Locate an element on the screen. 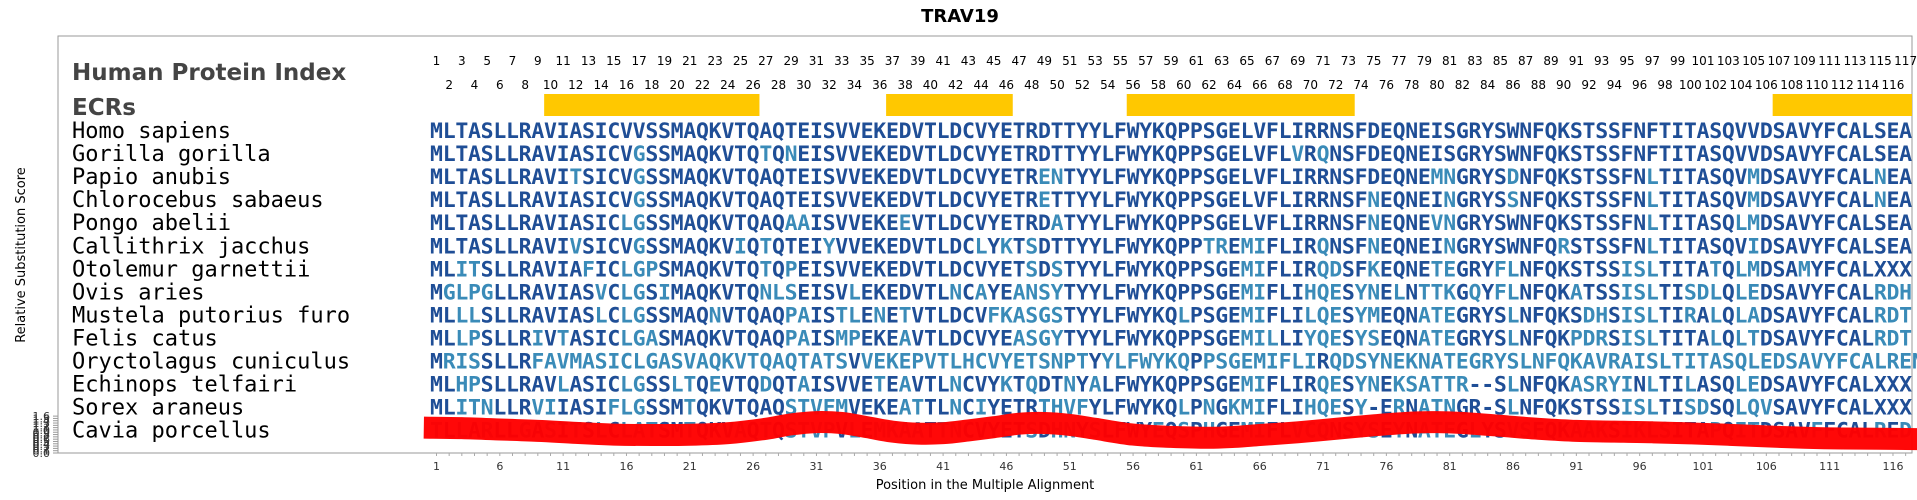 The height and width of the screenshot is (500, 1917). residue: D is located at coordinates (905, 154).